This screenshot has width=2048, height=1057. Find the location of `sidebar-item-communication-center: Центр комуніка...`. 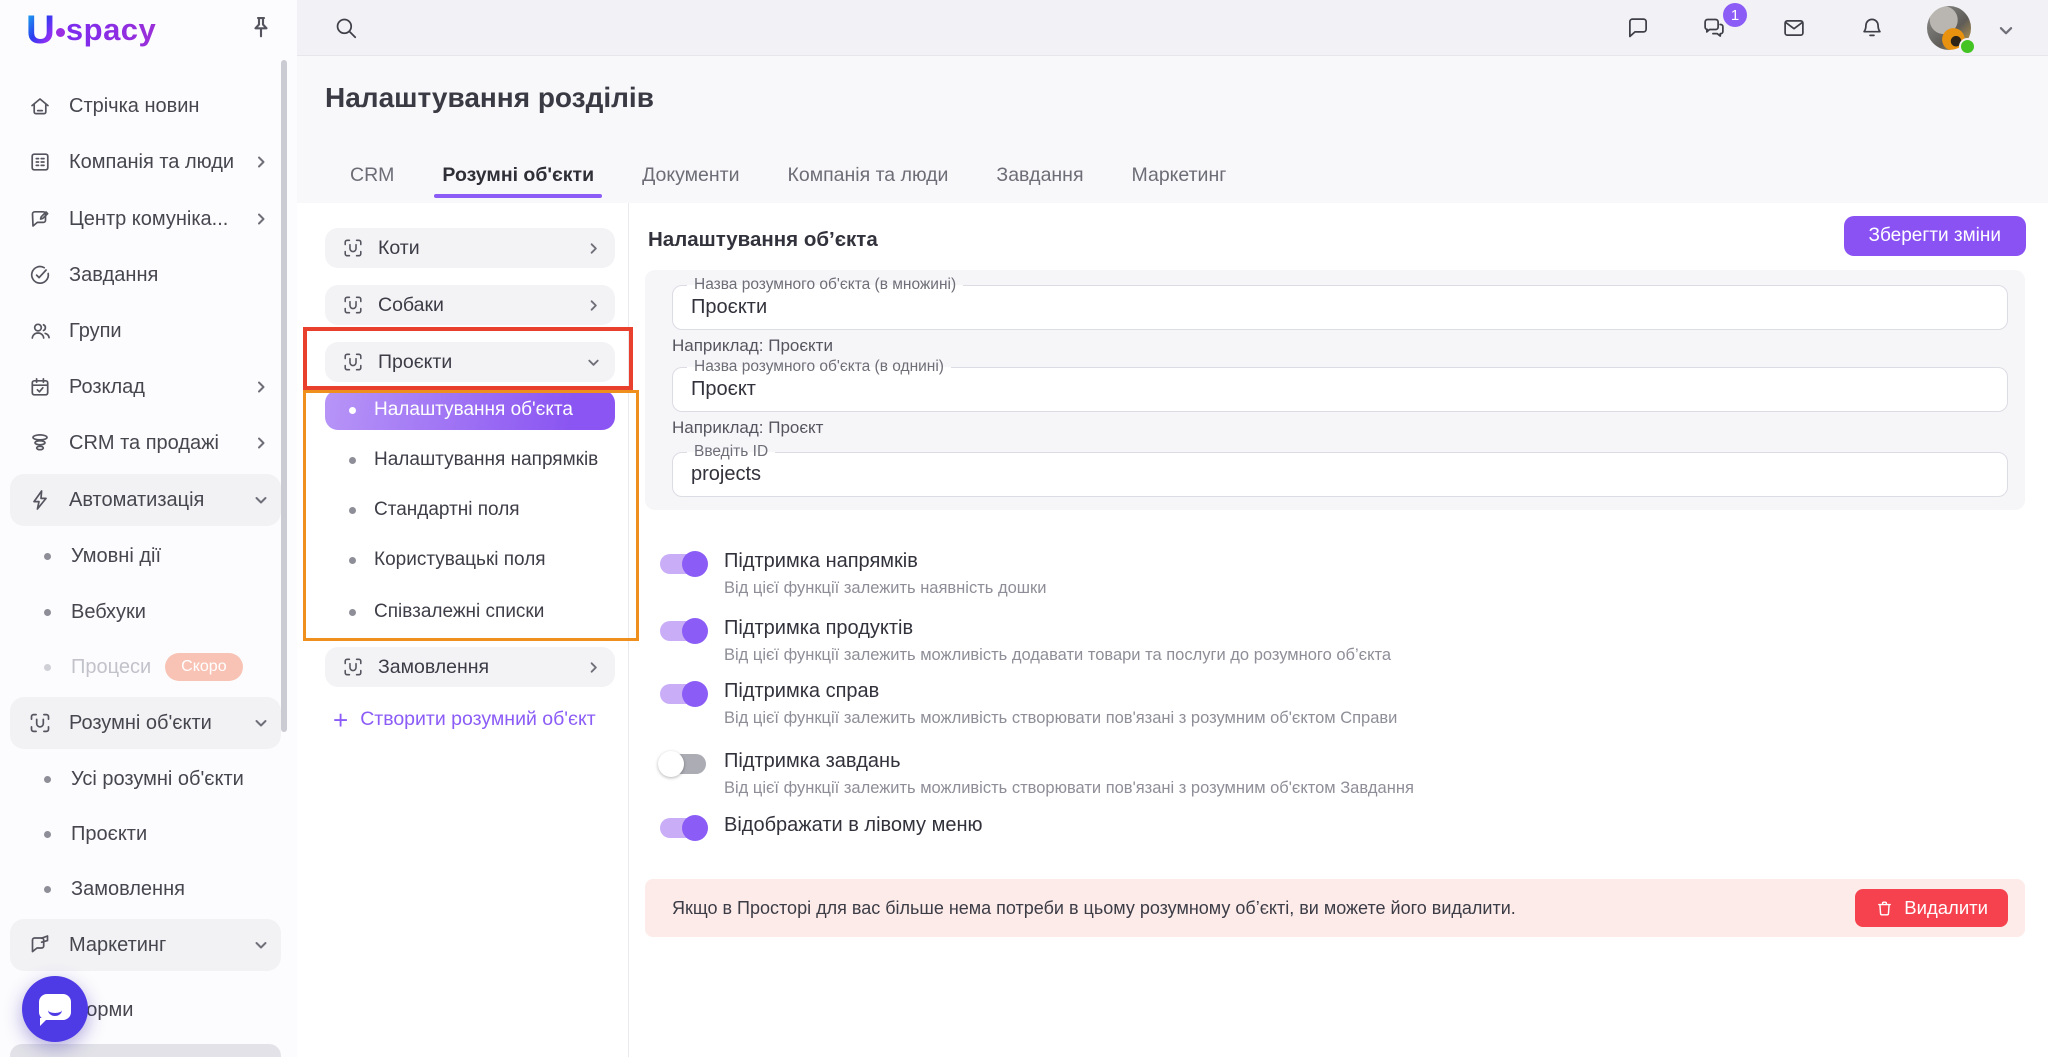

sidebar-item-communication-center: Центр комуніка... is located at coordinates (145, 219).